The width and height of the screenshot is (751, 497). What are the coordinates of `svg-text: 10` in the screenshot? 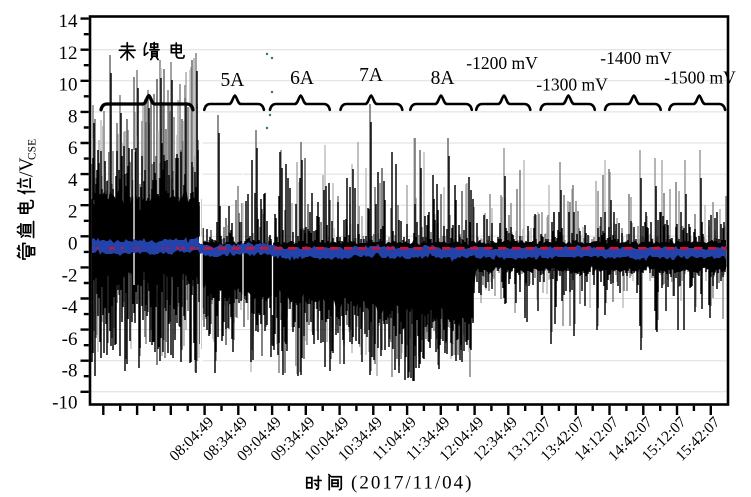 It's located at (68, 85).